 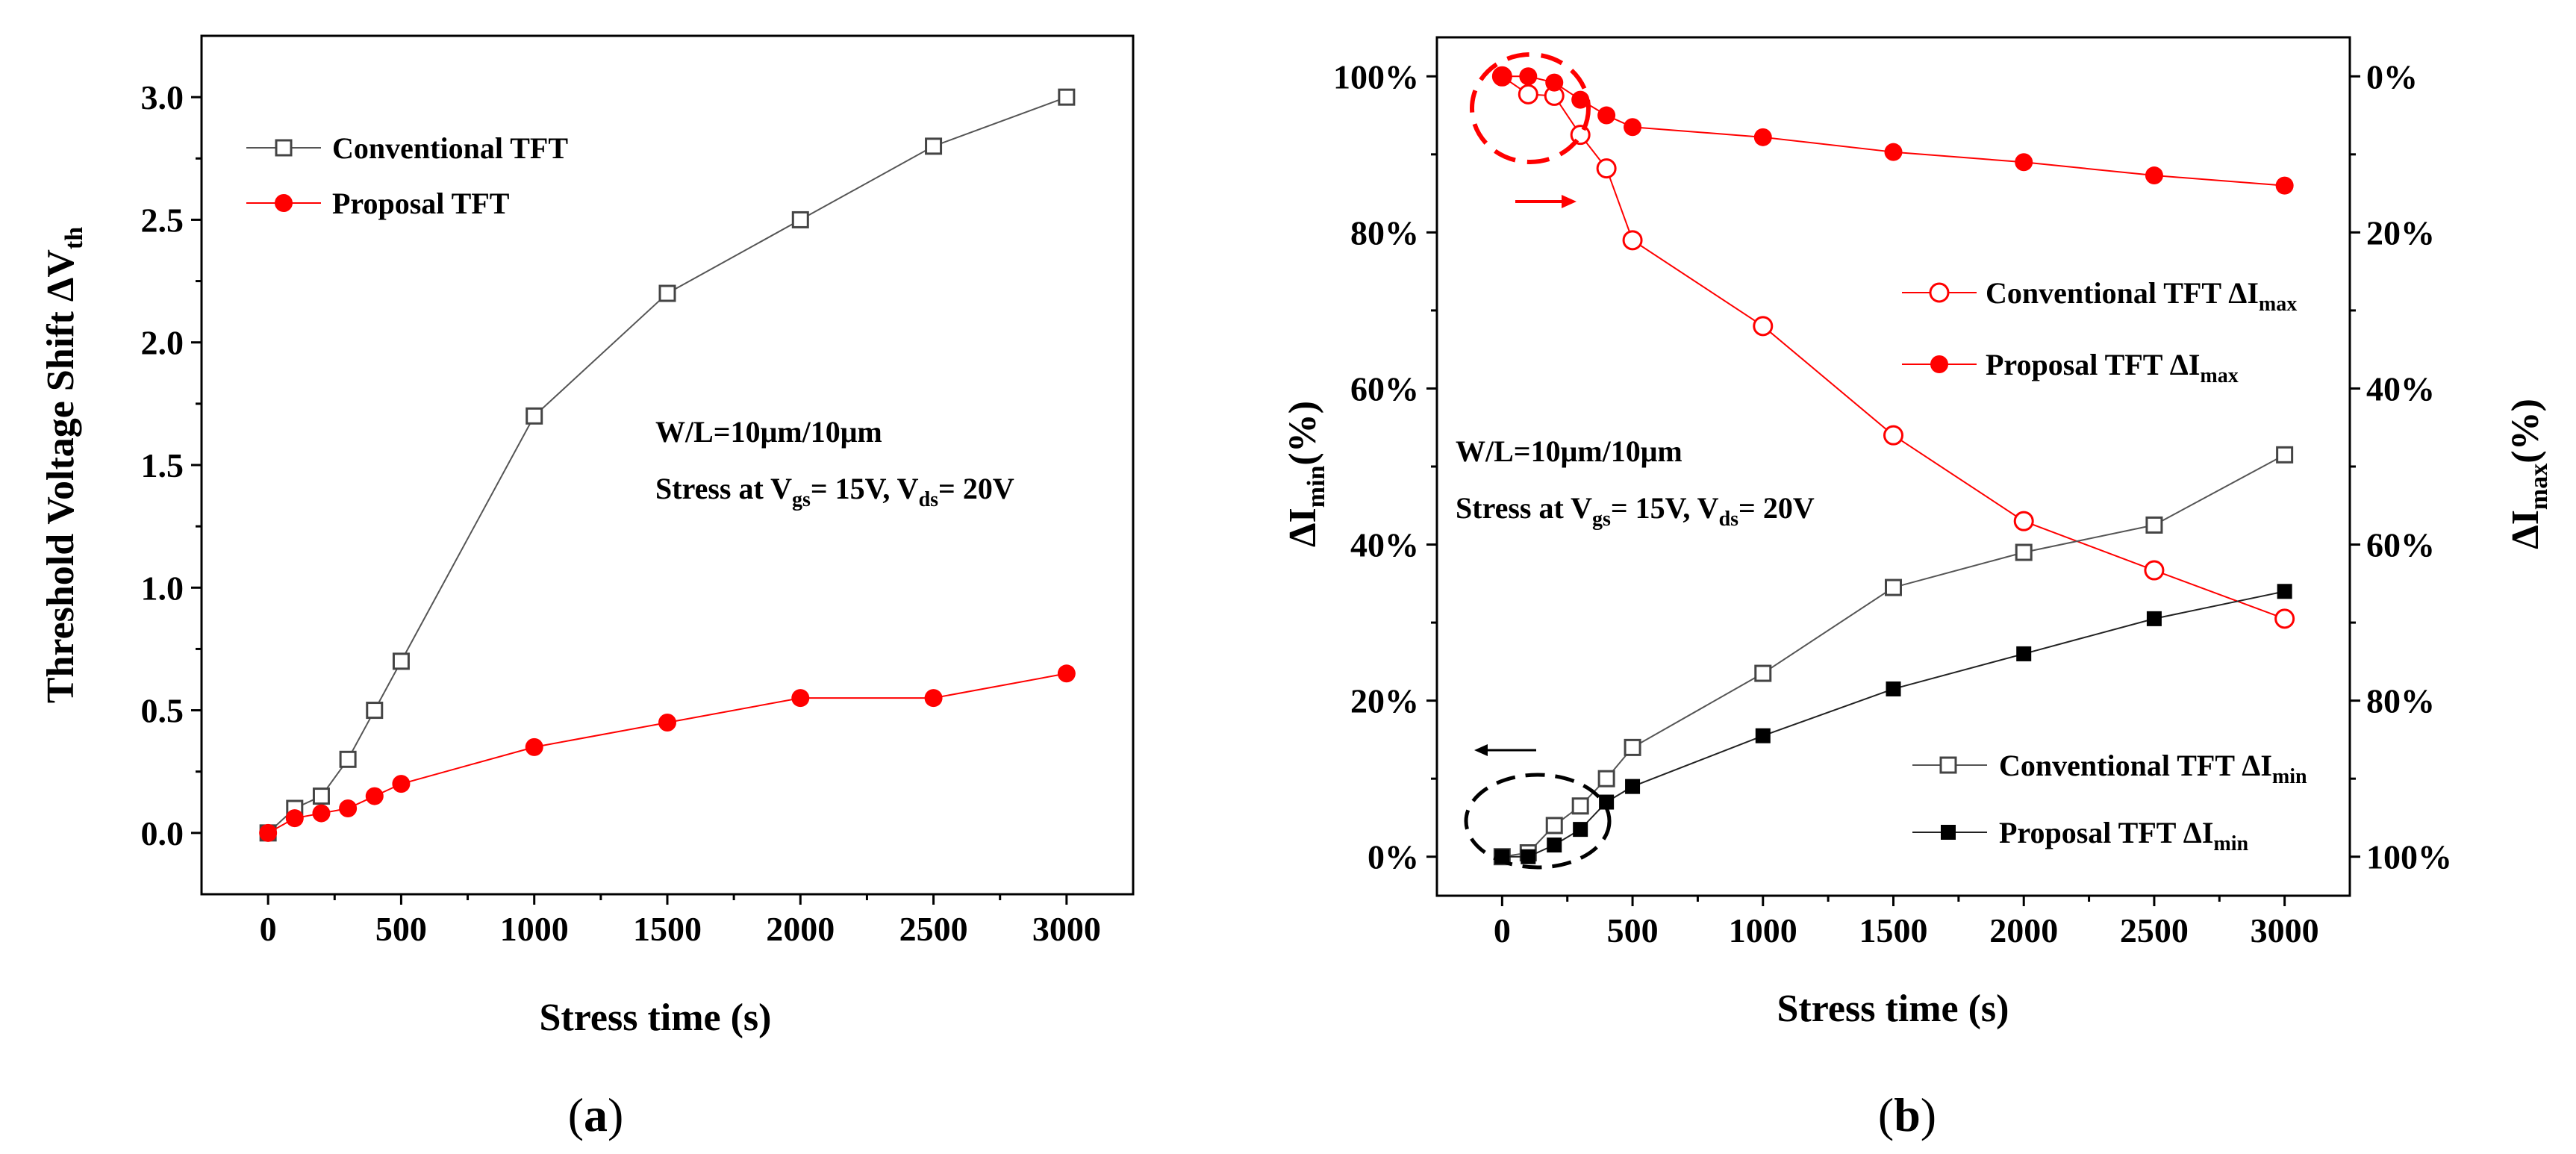 I want to click on panel-b-x-tick-label: 1500, so click(x=1893, y=930).